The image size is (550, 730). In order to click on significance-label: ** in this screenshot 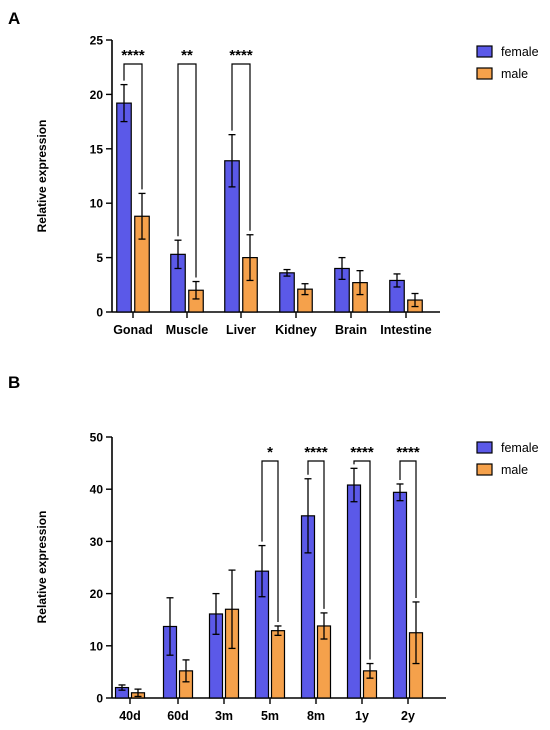, I will do `click(187, 55)`.